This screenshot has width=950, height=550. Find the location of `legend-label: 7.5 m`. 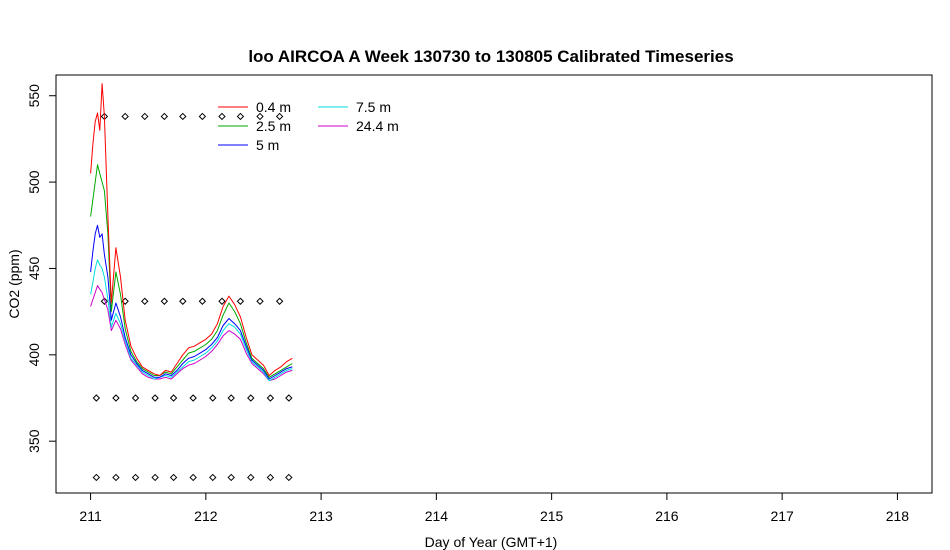

legend-label: 7.5 m is located at coordinates (373, 107).